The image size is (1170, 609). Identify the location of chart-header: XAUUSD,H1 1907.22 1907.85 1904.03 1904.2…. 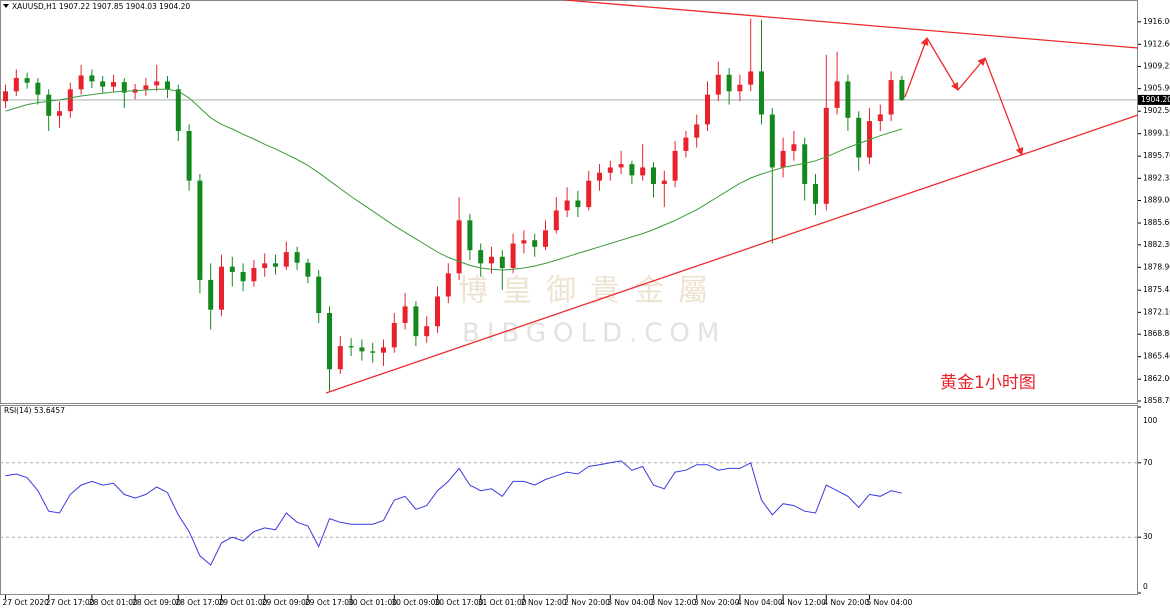
(101, 6).